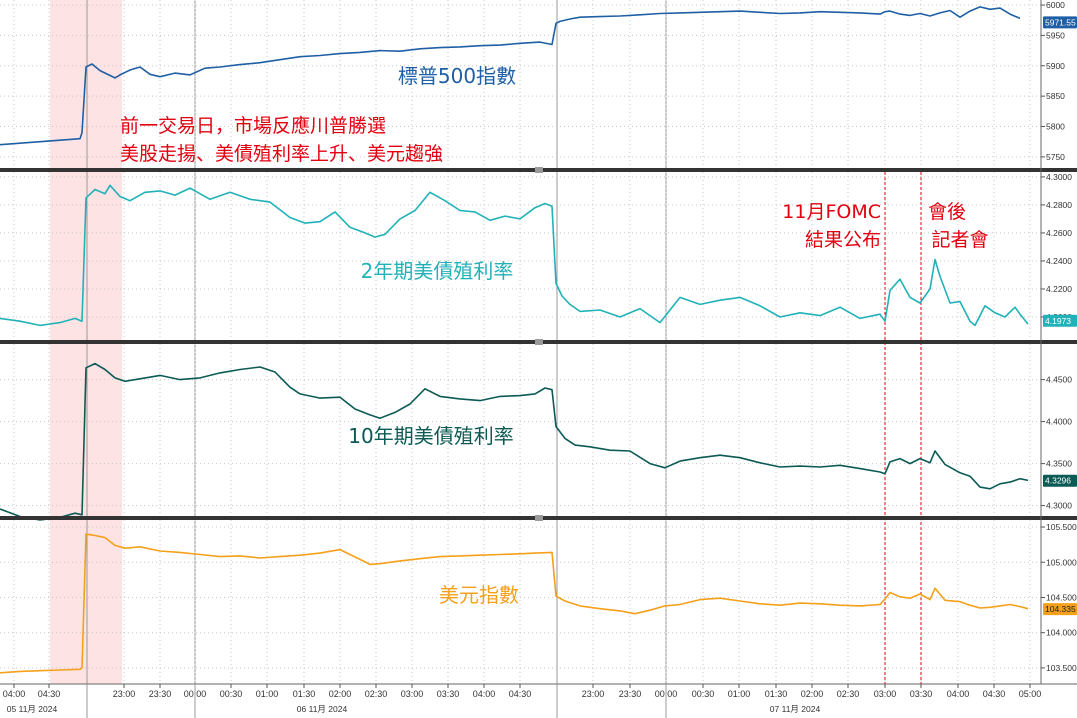  I want to click on y-tick-label: 105.000, so click(1061, 562).